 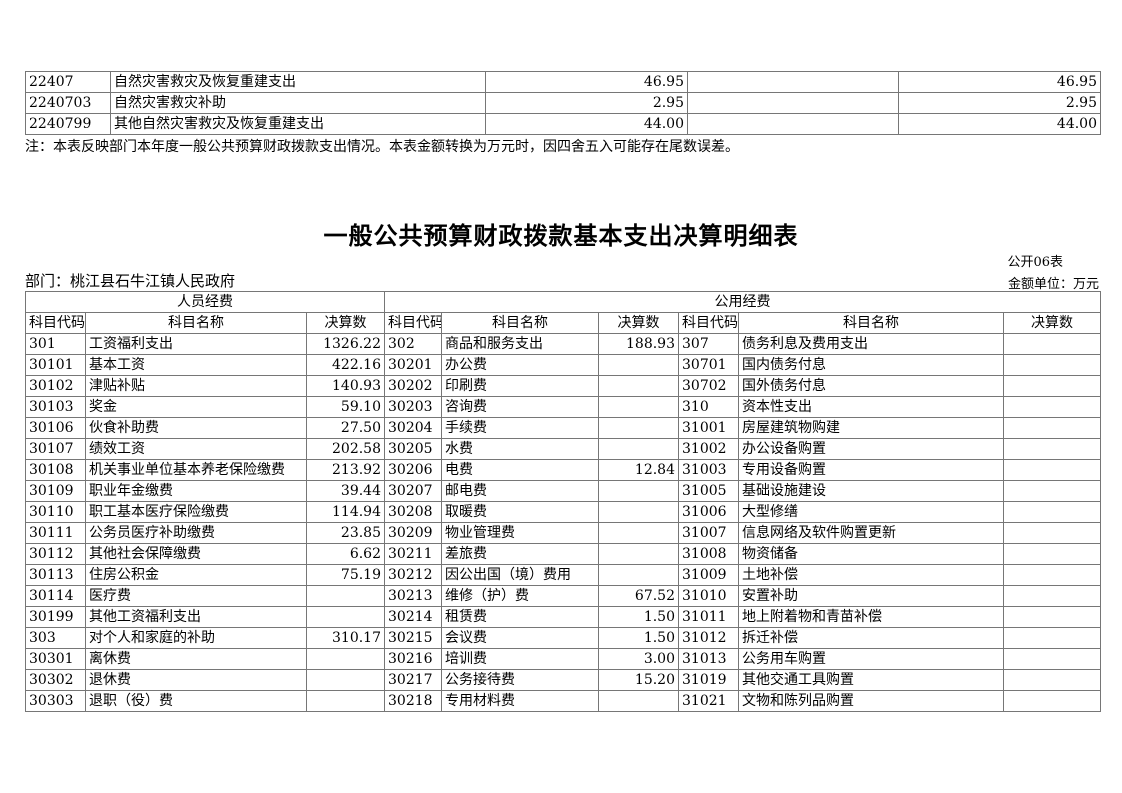 I want to click on final-amount-cell: 422.16, so click(x=345, y=365).